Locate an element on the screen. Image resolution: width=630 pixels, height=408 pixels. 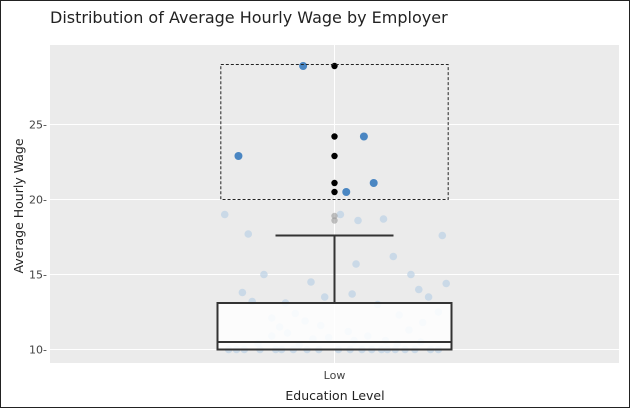
x-axis-label: Education Level is located at coordinates (334, 395).